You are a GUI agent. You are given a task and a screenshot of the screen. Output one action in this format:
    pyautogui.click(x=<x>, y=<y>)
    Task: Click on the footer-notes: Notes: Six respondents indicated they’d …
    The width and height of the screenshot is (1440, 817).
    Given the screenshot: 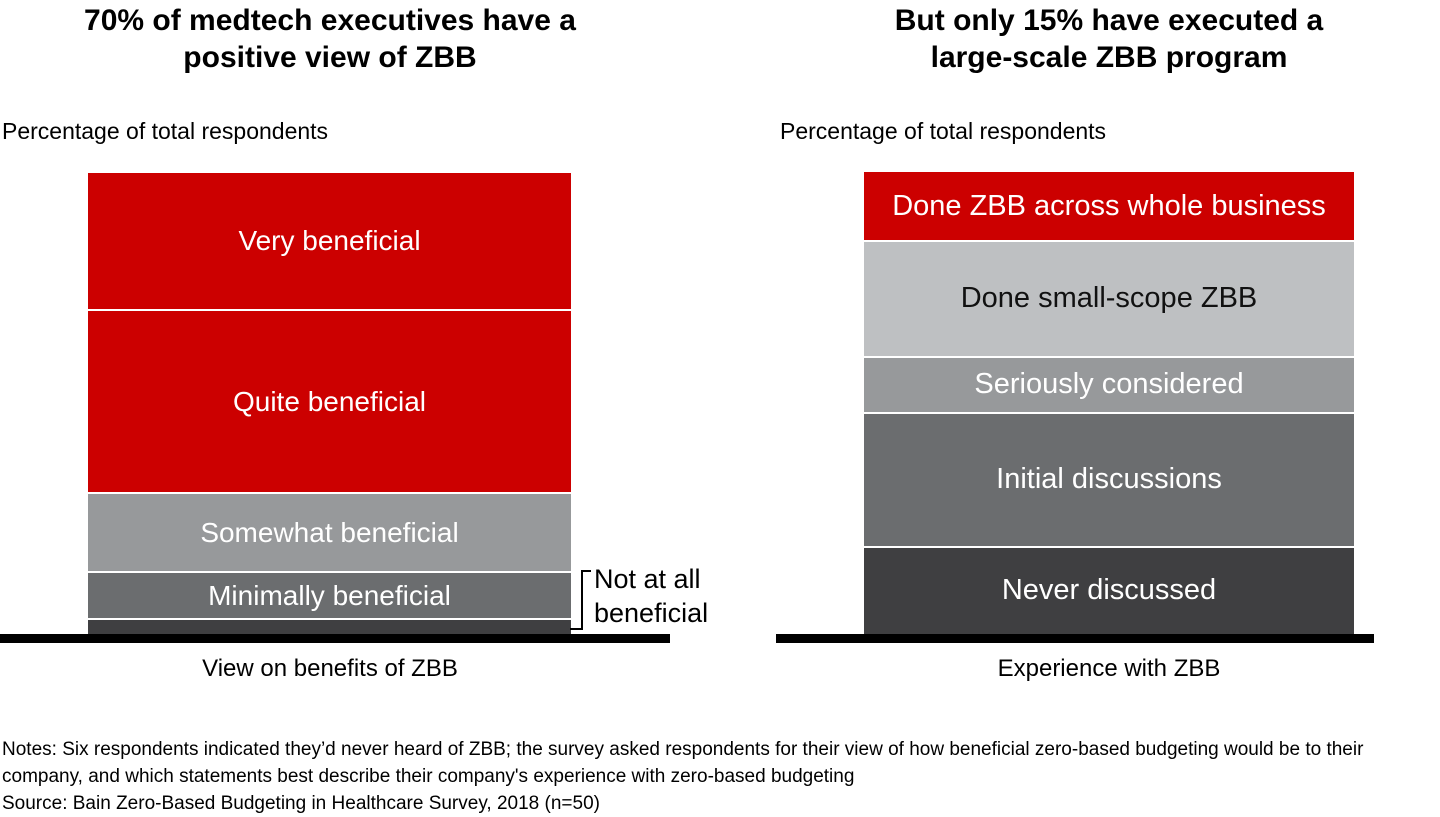 What is the action you would take?
    pyautogui.click(x=720, y=776)
    